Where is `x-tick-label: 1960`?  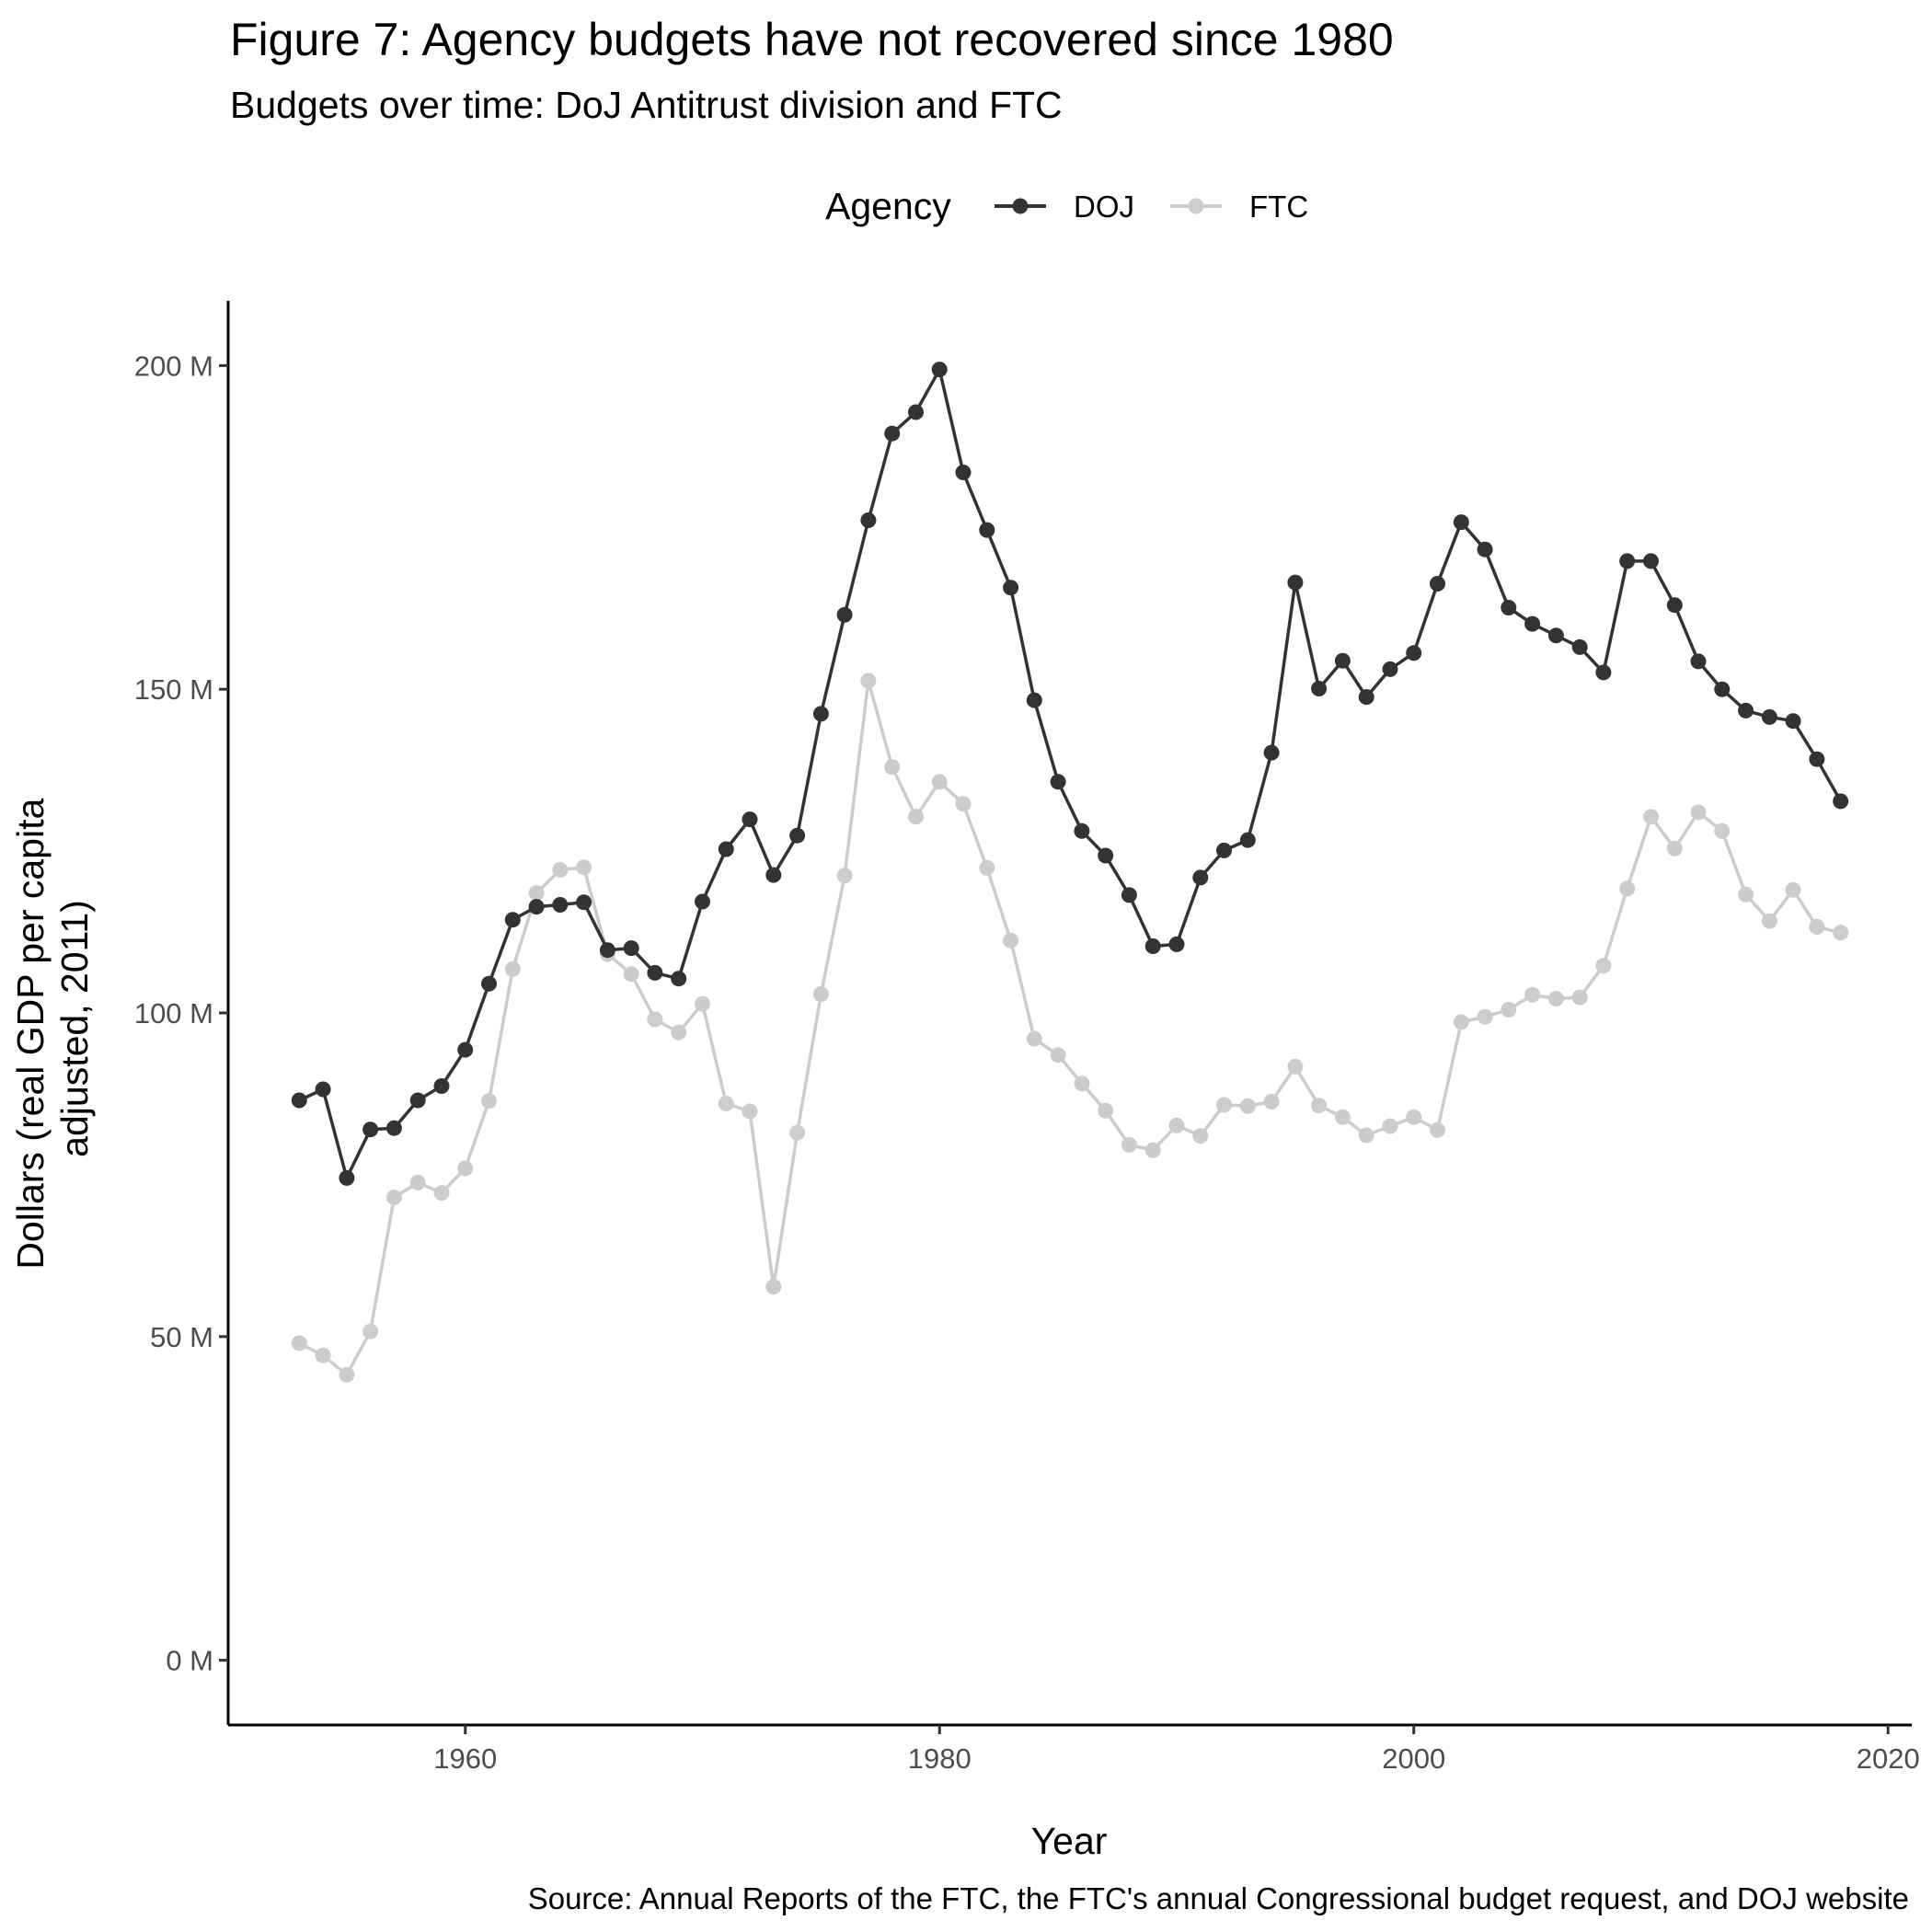
x-tick-label: 1960 is located at coordinates (465, 1758).